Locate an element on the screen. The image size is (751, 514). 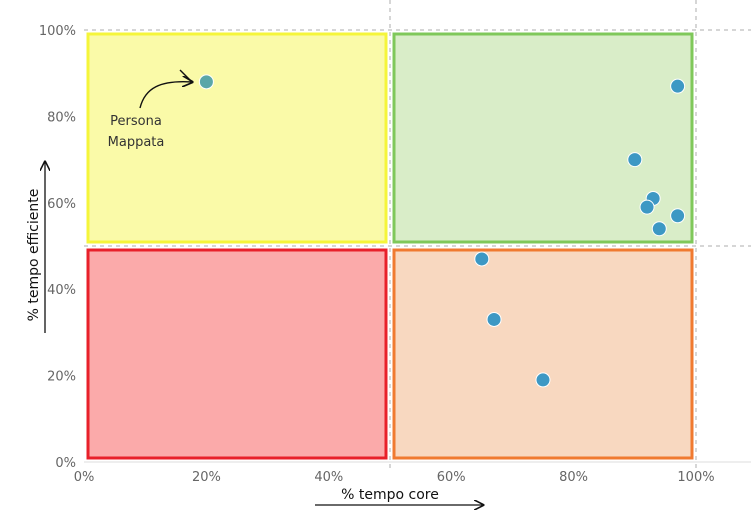
annotation-arrow is located at coordinates (165, 95).